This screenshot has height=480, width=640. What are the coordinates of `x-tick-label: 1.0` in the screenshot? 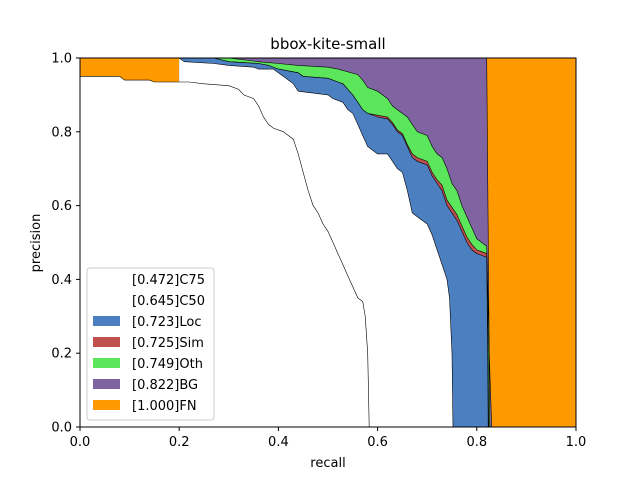 It's located at (576, 442).